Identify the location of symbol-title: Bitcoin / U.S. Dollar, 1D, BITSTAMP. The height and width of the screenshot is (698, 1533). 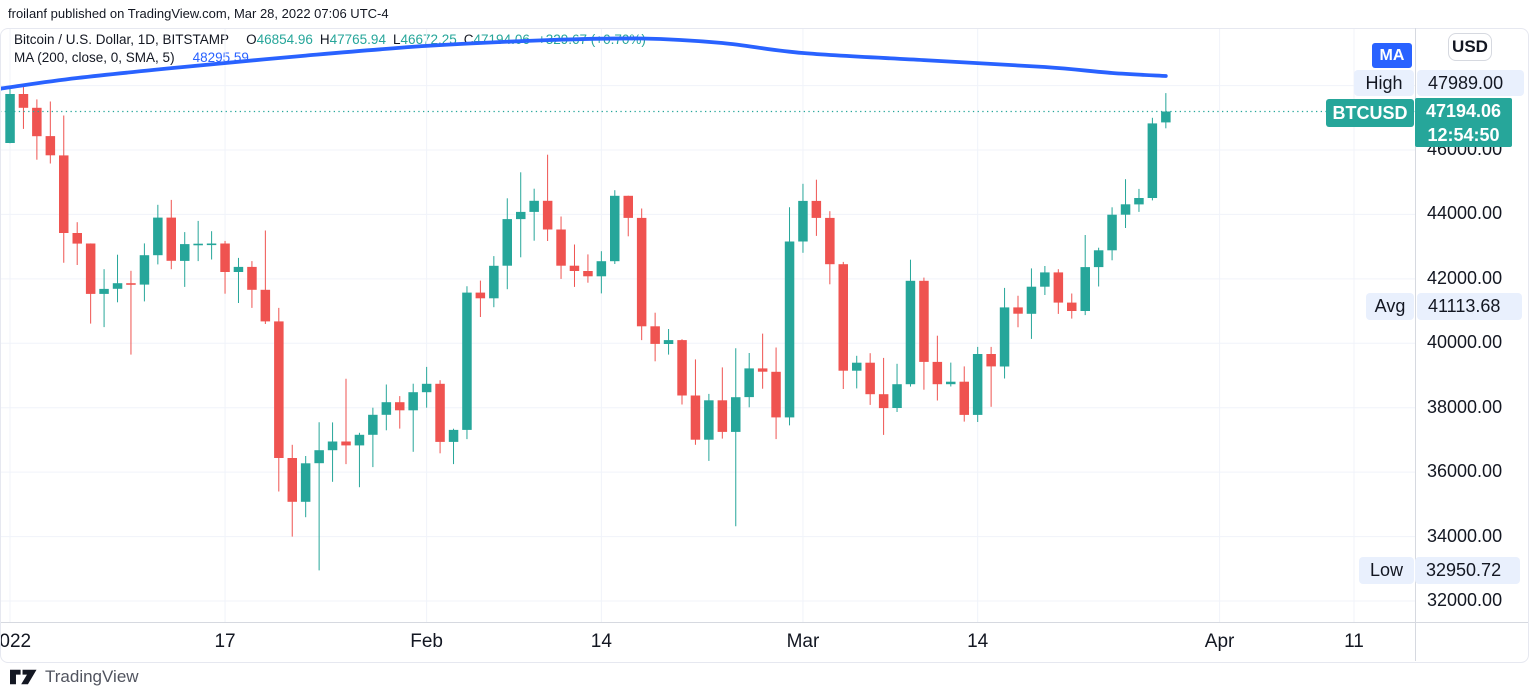
(122, 39).